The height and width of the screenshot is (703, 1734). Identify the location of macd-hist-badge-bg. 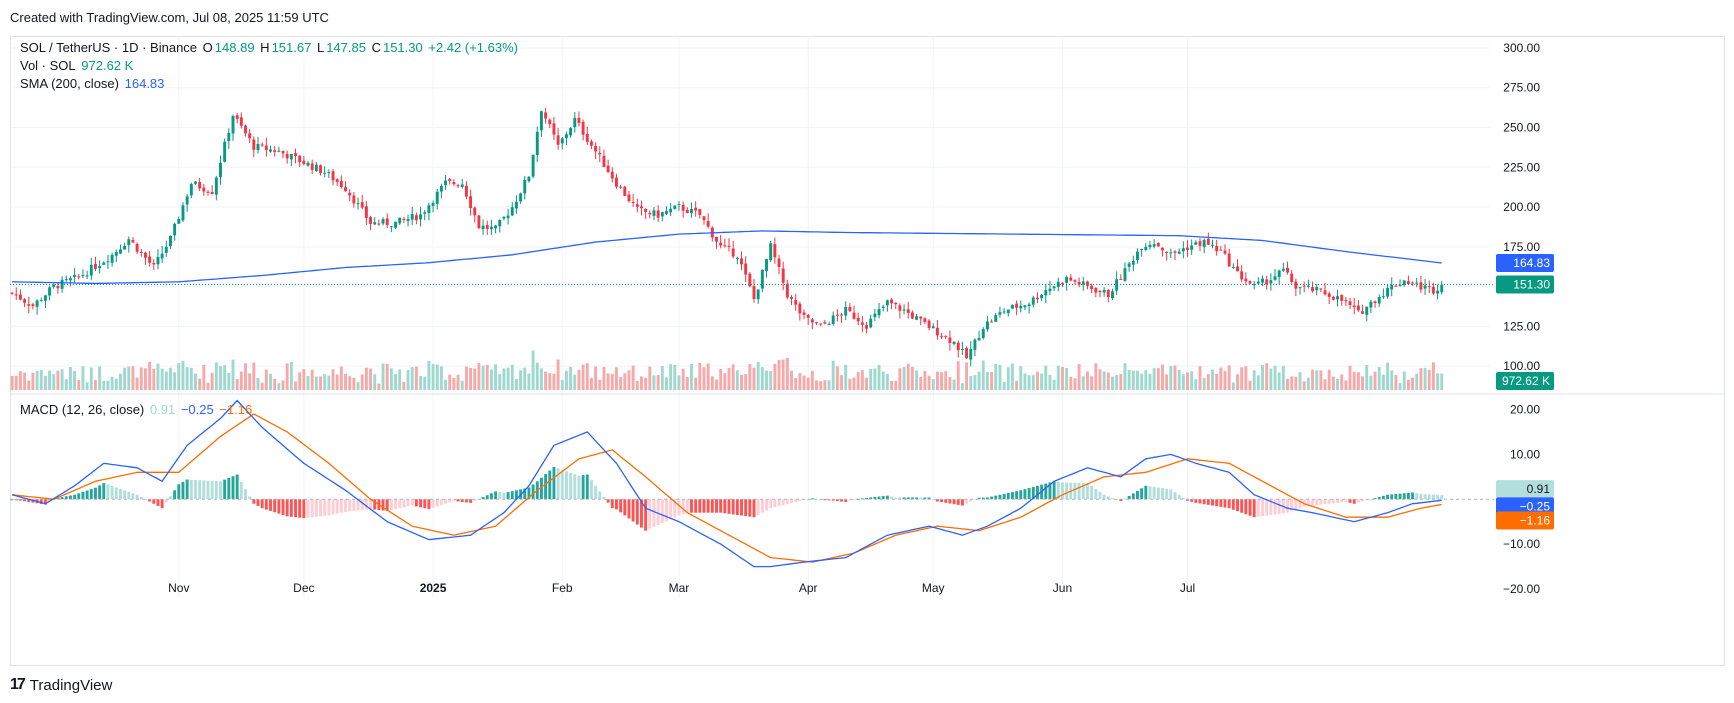
(1525, 489).